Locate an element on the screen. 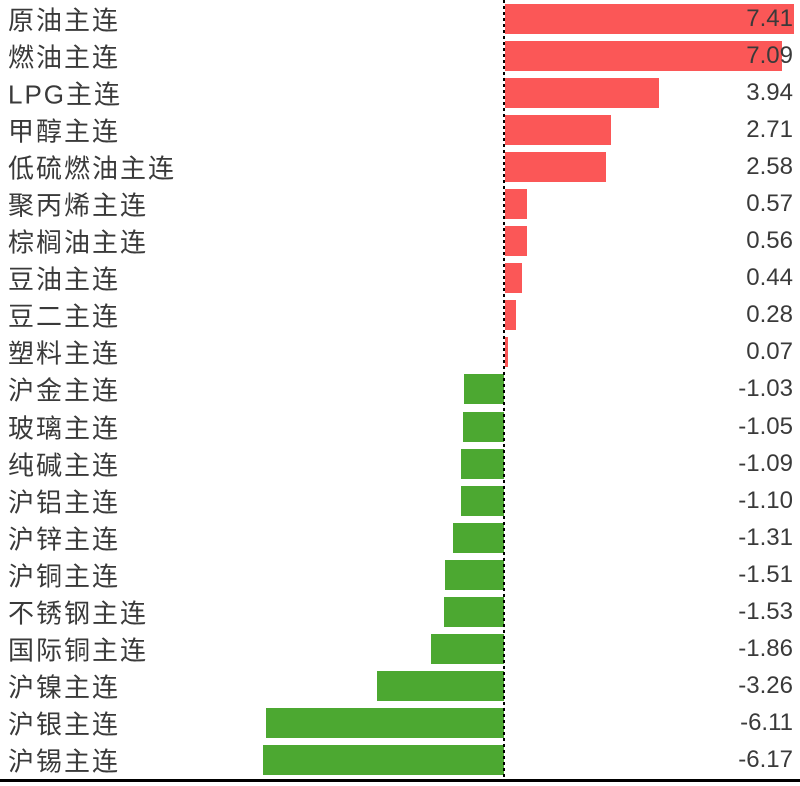 The image size is (800, 786). chart-row: 豆油主连 0.44 is located at coordinates (400, 278).